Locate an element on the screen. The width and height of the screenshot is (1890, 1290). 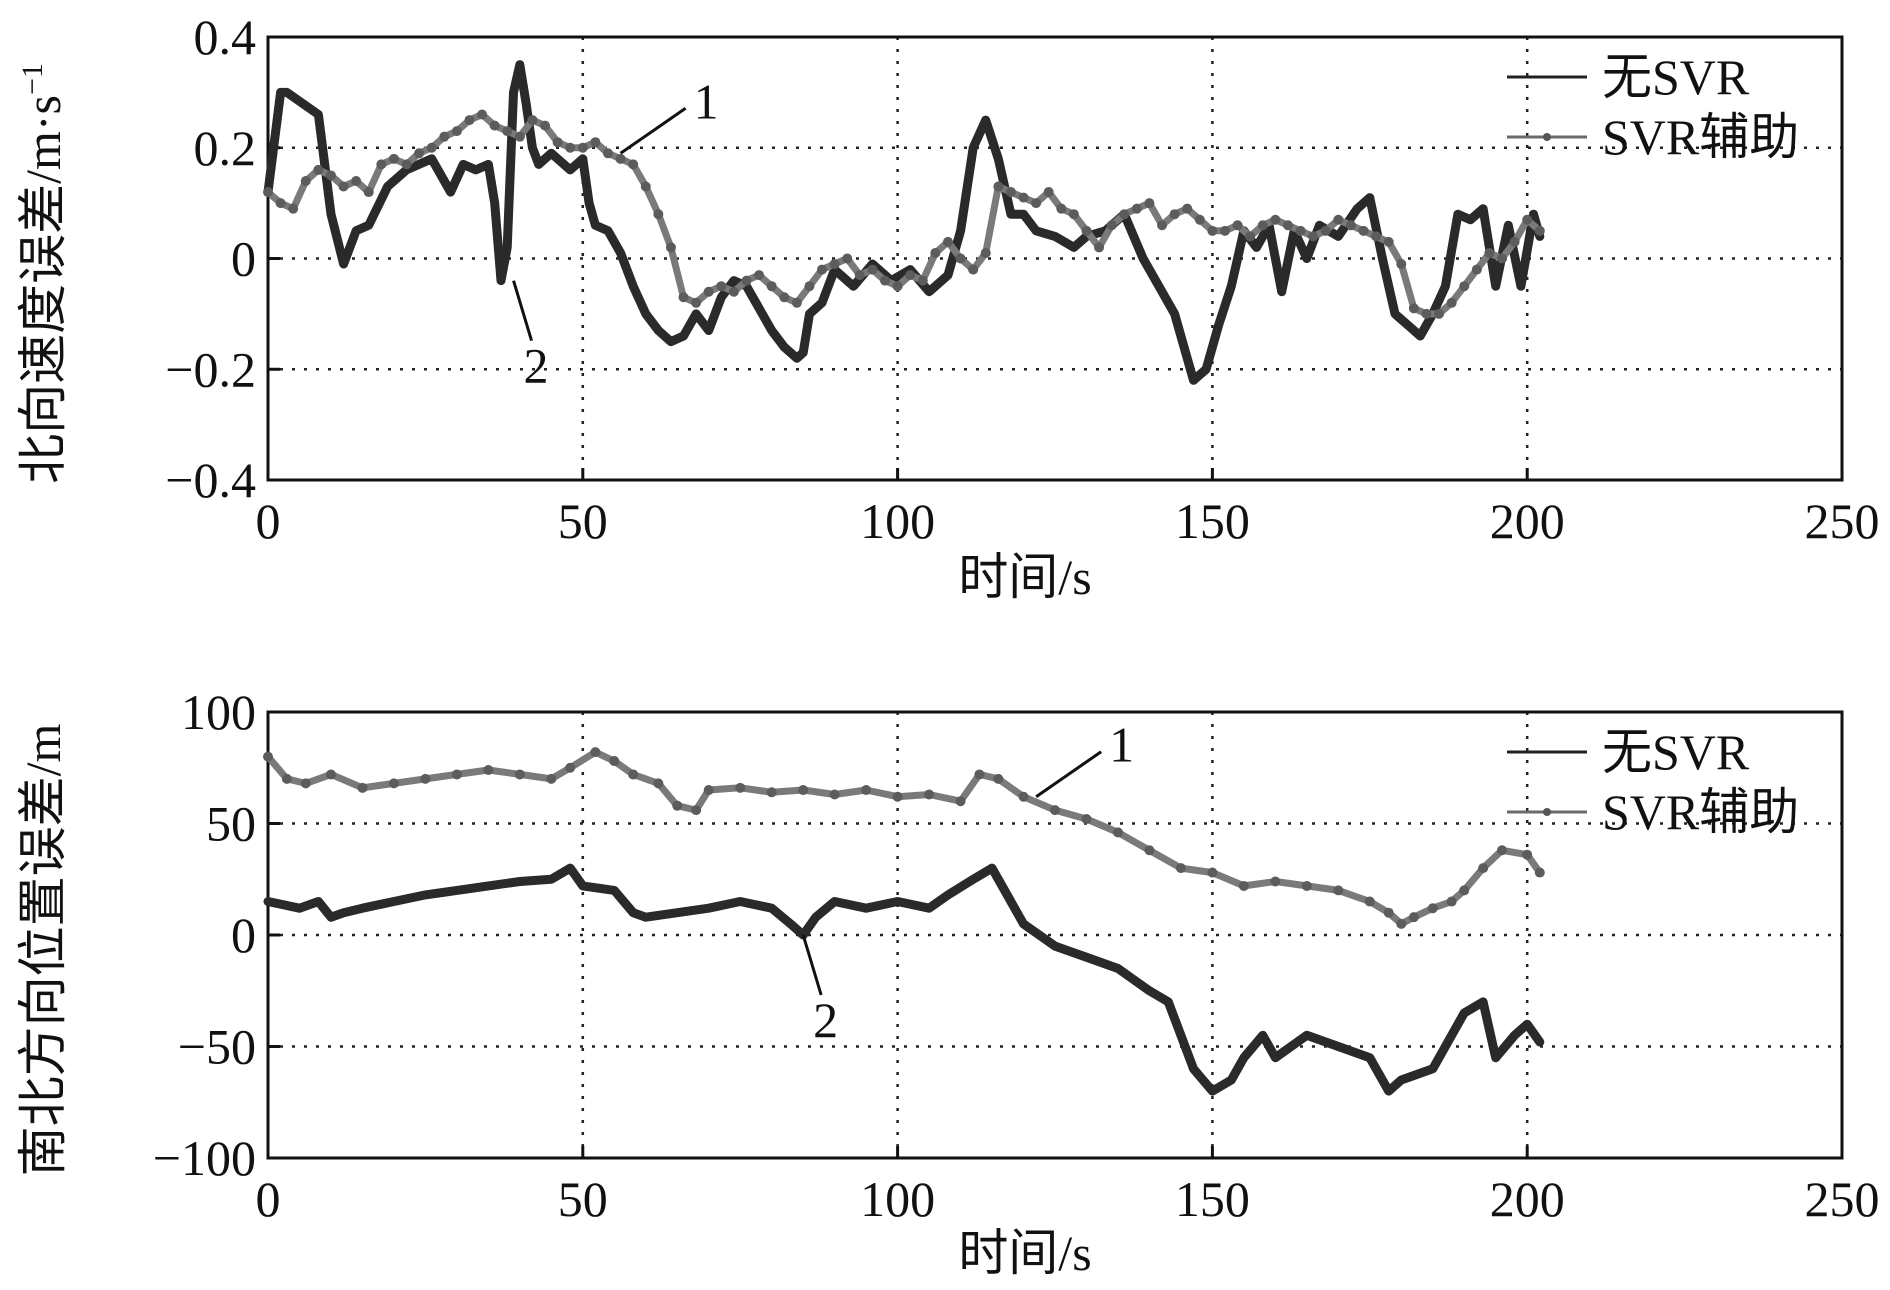
y-tick-label: −0.2 is located at coordinates (210, 369).